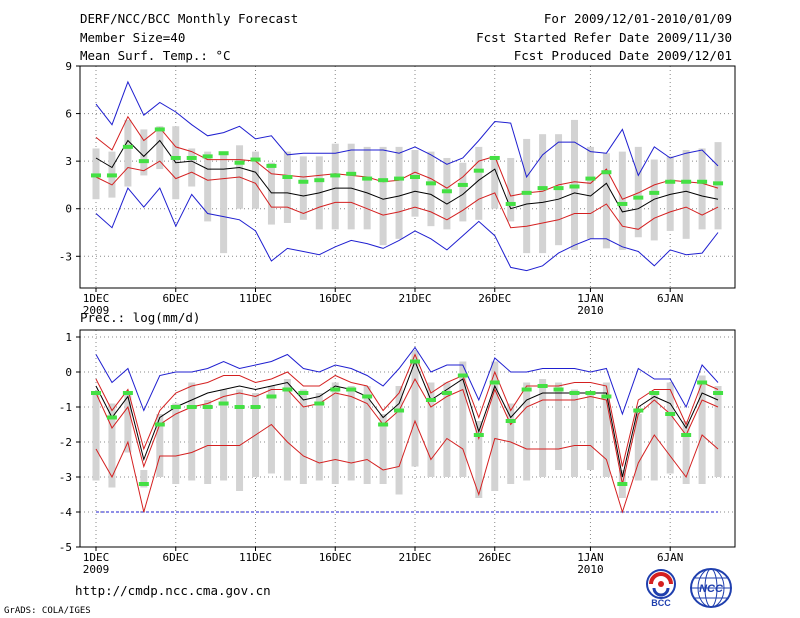 The height and width of the screenshot is (618, 800). I want to click on y-tick-label: 9, so click(68, 66).